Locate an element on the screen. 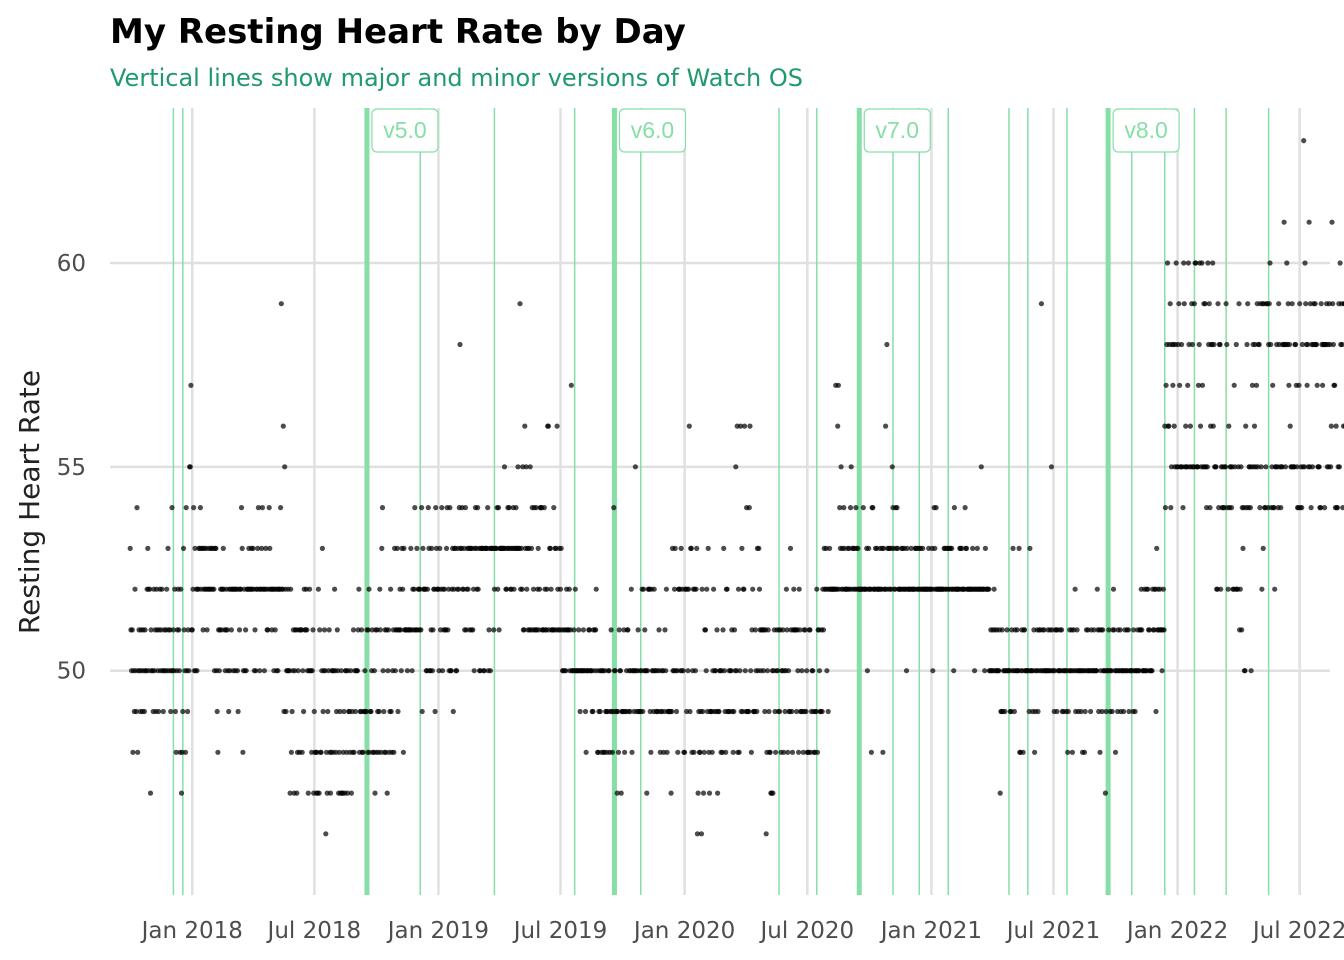  y-tick-label: 55 is located at coordinates (71, 468).